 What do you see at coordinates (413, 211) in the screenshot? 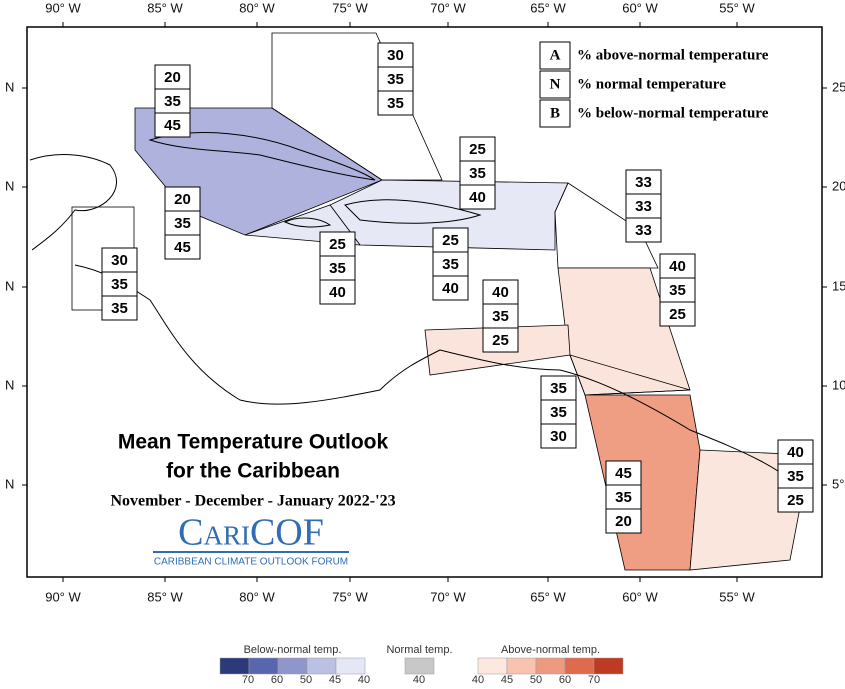
I see `hispaniola-coast` at bounding box center [413, 211].